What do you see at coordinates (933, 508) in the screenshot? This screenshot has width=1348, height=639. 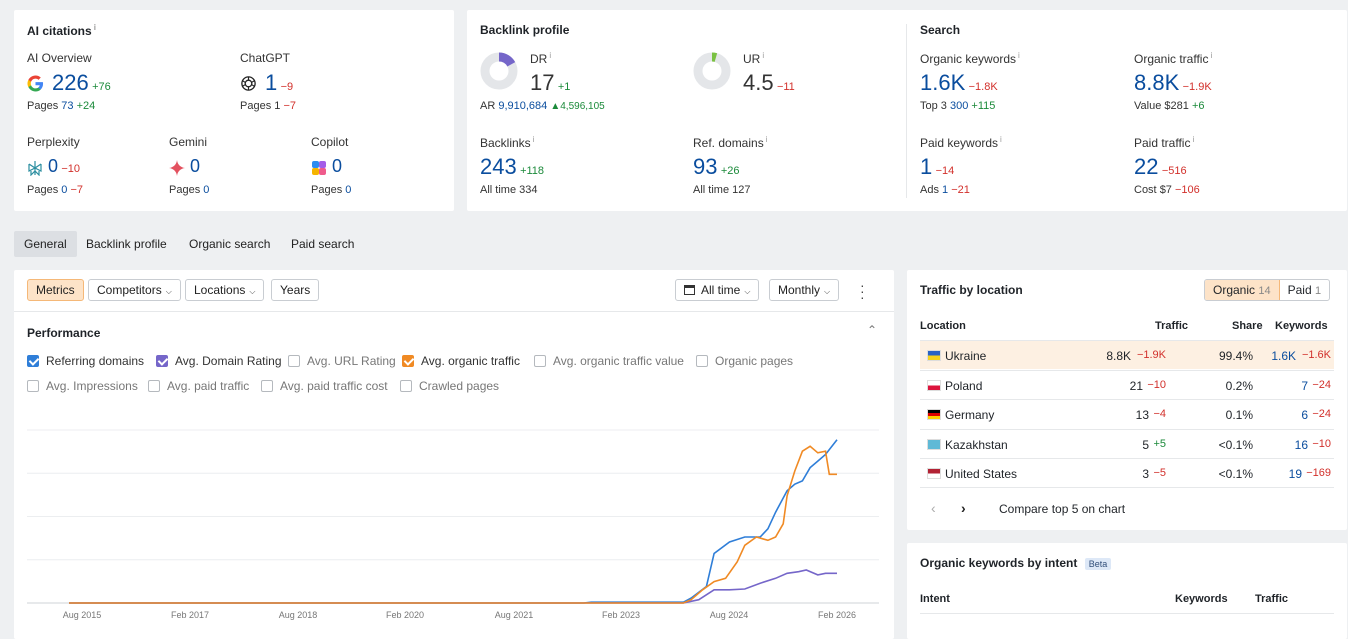 I see `prev-page-icon: ‹` at bounding box center [933, 508].